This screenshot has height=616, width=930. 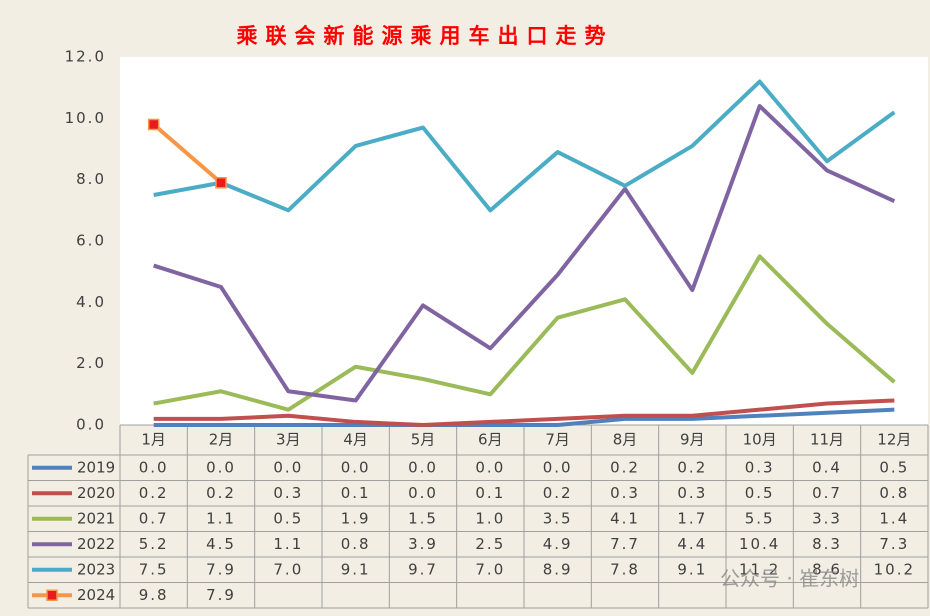 What do you see at coordinates (759, 544) in the screenshot?
I see `table-cell: 10.4` at bounding box center [759, 544].